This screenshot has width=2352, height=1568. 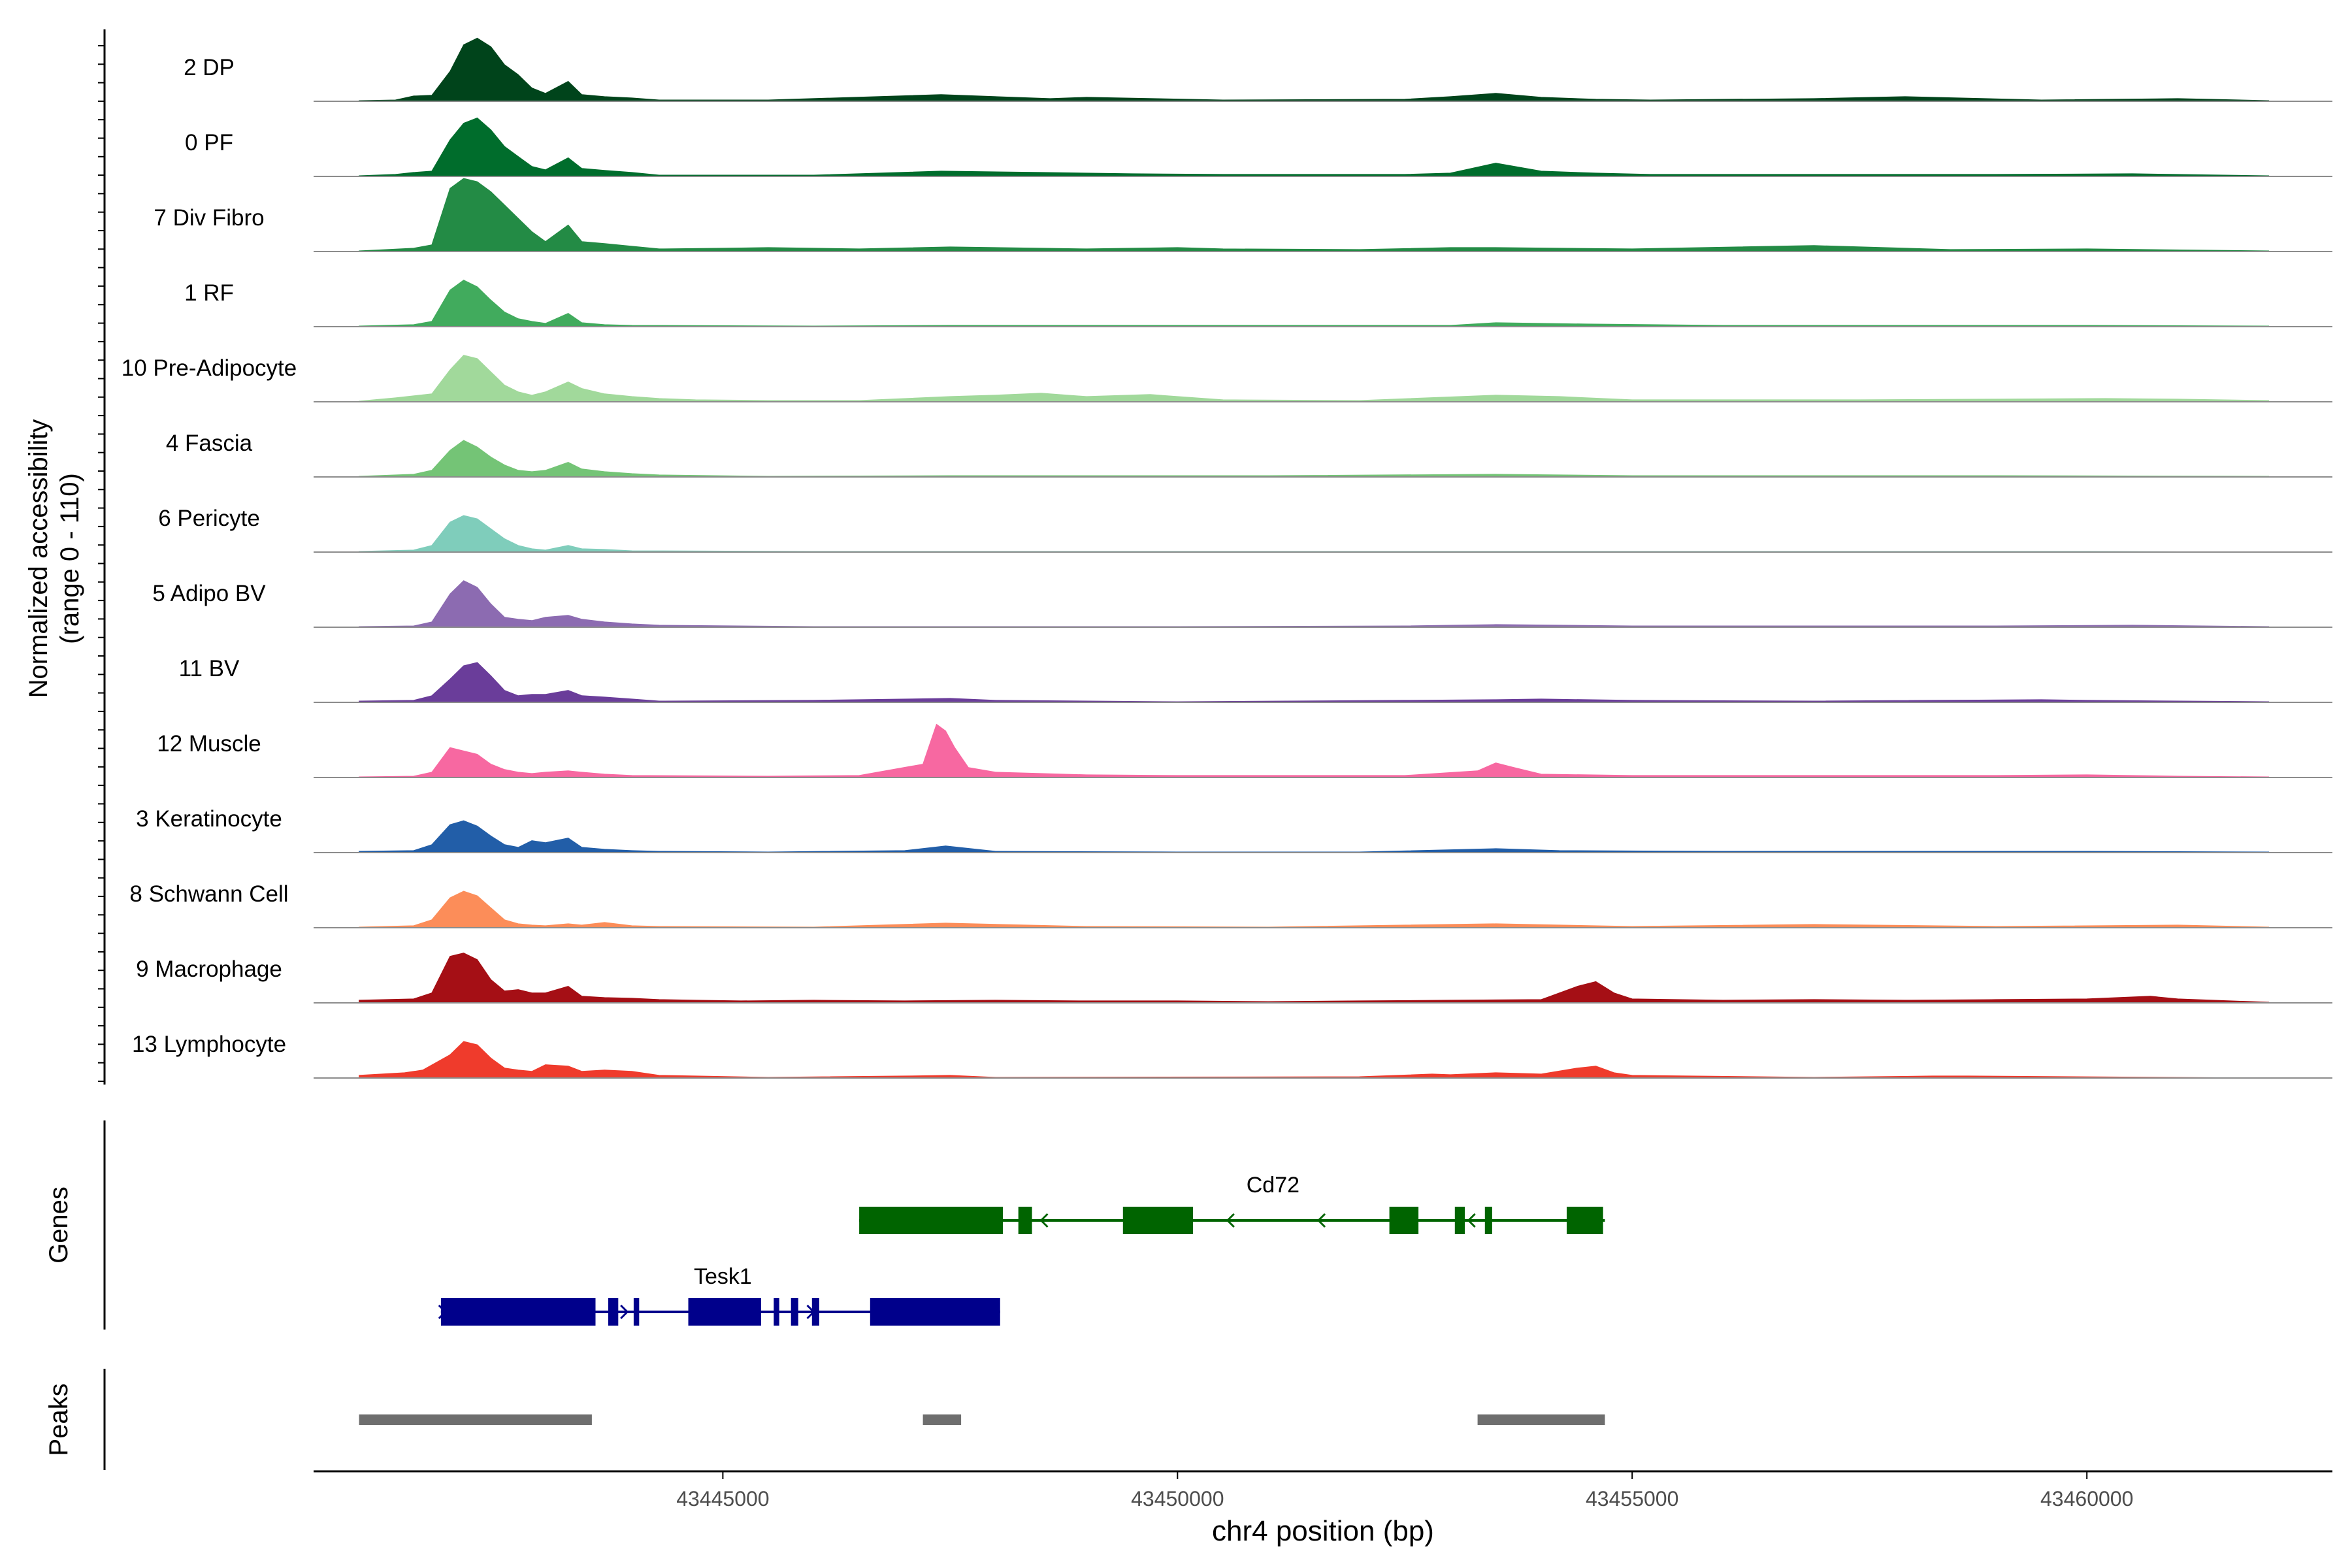 I want to click on track-4-fascia: 4 Fascia, so click(x=1249, y=454).